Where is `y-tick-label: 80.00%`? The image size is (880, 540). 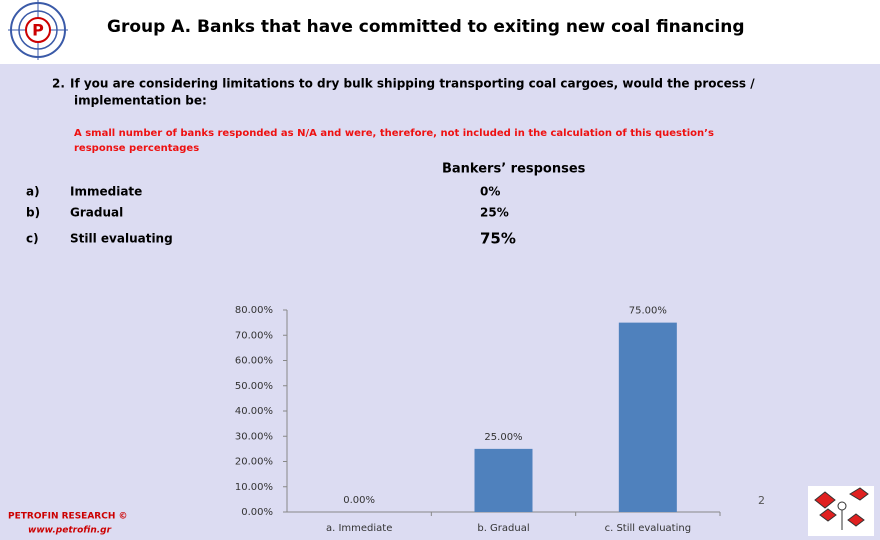
y-tick-label: 80.00% is located at coordinates (254, 310).